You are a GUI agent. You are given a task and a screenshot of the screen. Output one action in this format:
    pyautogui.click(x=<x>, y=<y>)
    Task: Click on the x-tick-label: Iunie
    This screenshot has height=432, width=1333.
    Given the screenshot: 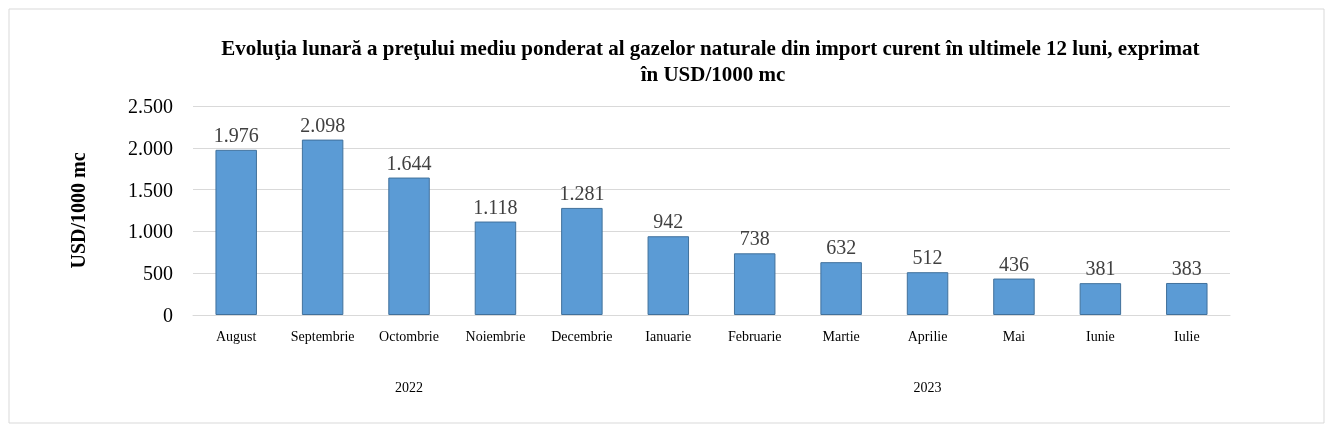 What is the action you would take?
    pyautogui.click(x=1100, y=336)
    